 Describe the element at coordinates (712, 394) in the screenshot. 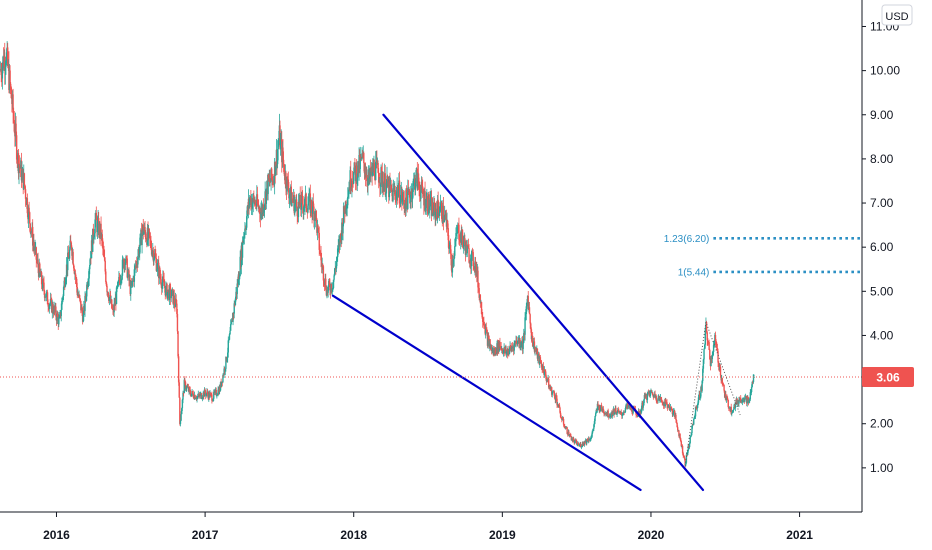

I see `fib-anchor-path` at that location.